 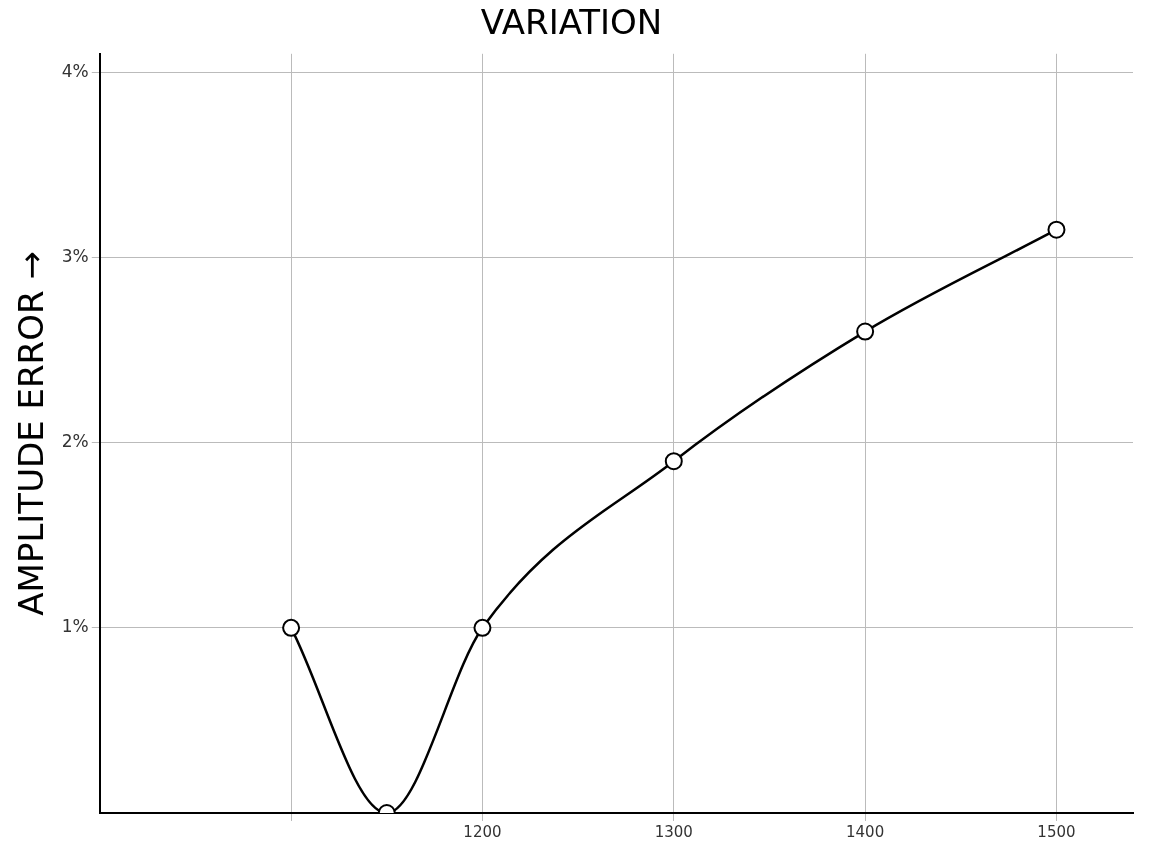 I want to click on y-tick-label: 3%, so click(x=75, y=255).